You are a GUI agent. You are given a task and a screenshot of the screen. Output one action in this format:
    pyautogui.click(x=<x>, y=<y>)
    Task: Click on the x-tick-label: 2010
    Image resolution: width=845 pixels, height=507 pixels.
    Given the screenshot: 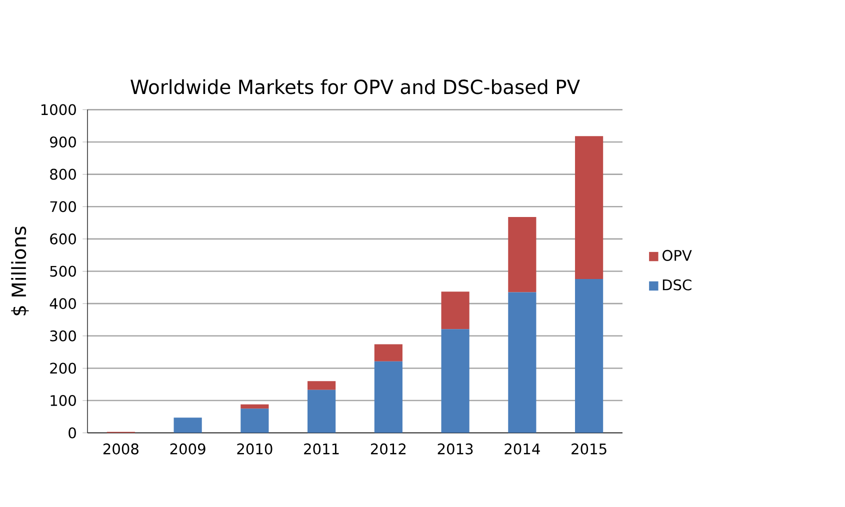 What is the action you would take?
    pyautogui.click(x=254, y=449)
    